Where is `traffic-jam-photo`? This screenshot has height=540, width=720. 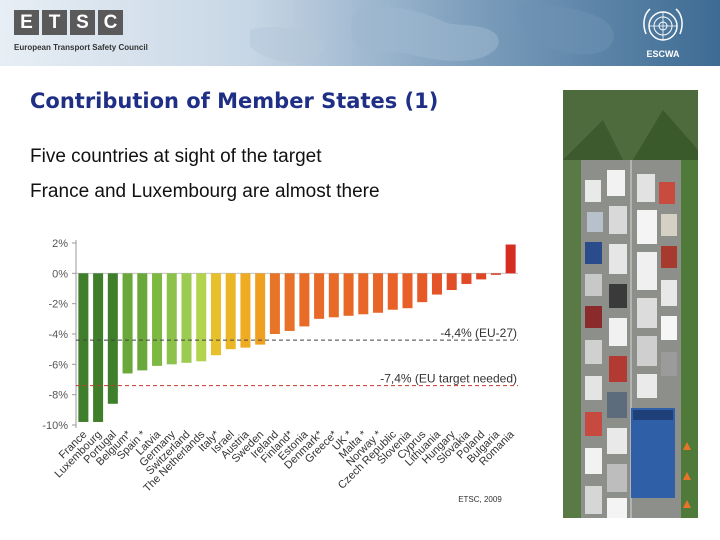
traffic-jam-photo is located at coordinates (630, 304).